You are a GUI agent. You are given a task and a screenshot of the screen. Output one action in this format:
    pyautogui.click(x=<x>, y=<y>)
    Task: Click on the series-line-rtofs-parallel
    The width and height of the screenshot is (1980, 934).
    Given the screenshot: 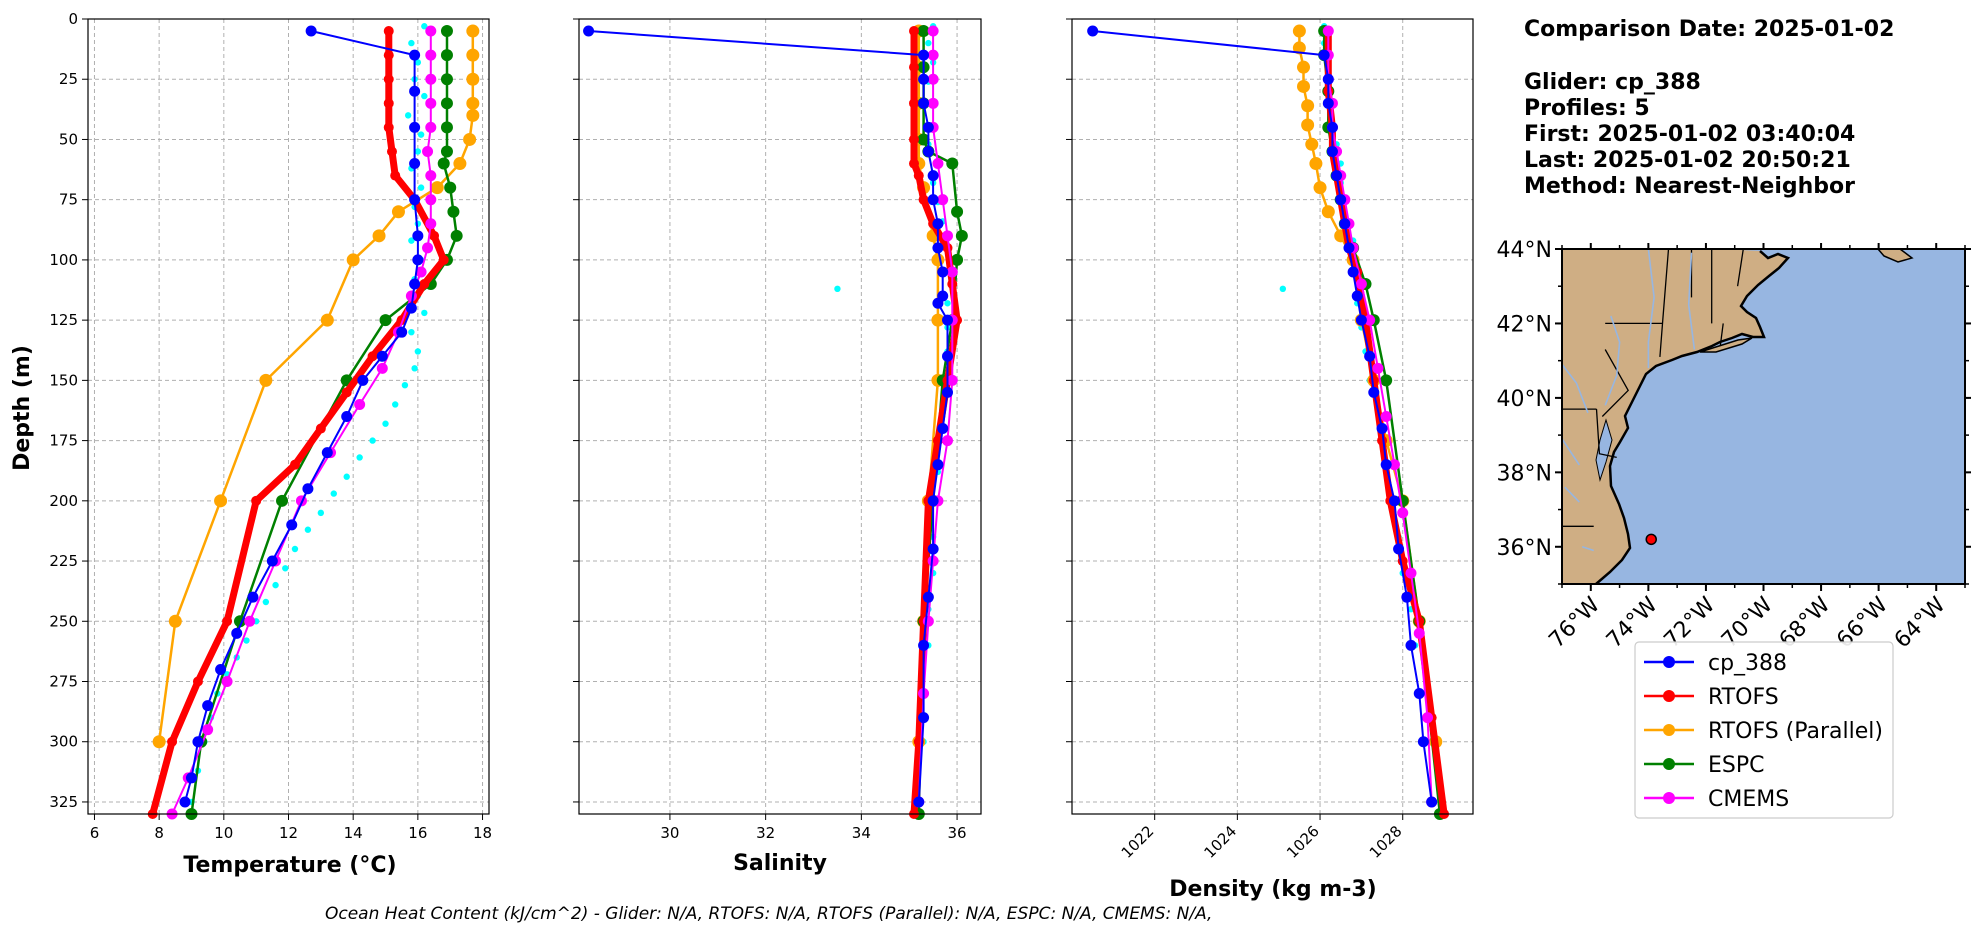 What is the action you would take?
    pyautogui.click(x=316, y=386)
    